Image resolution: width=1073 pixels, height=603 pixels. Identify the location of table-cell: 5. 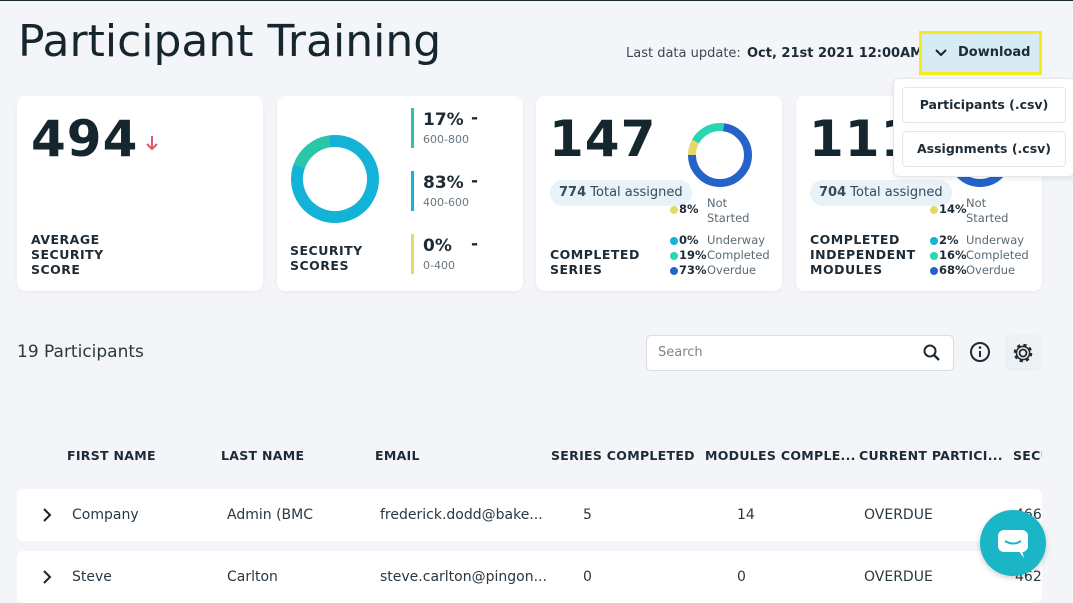
(587, 515).